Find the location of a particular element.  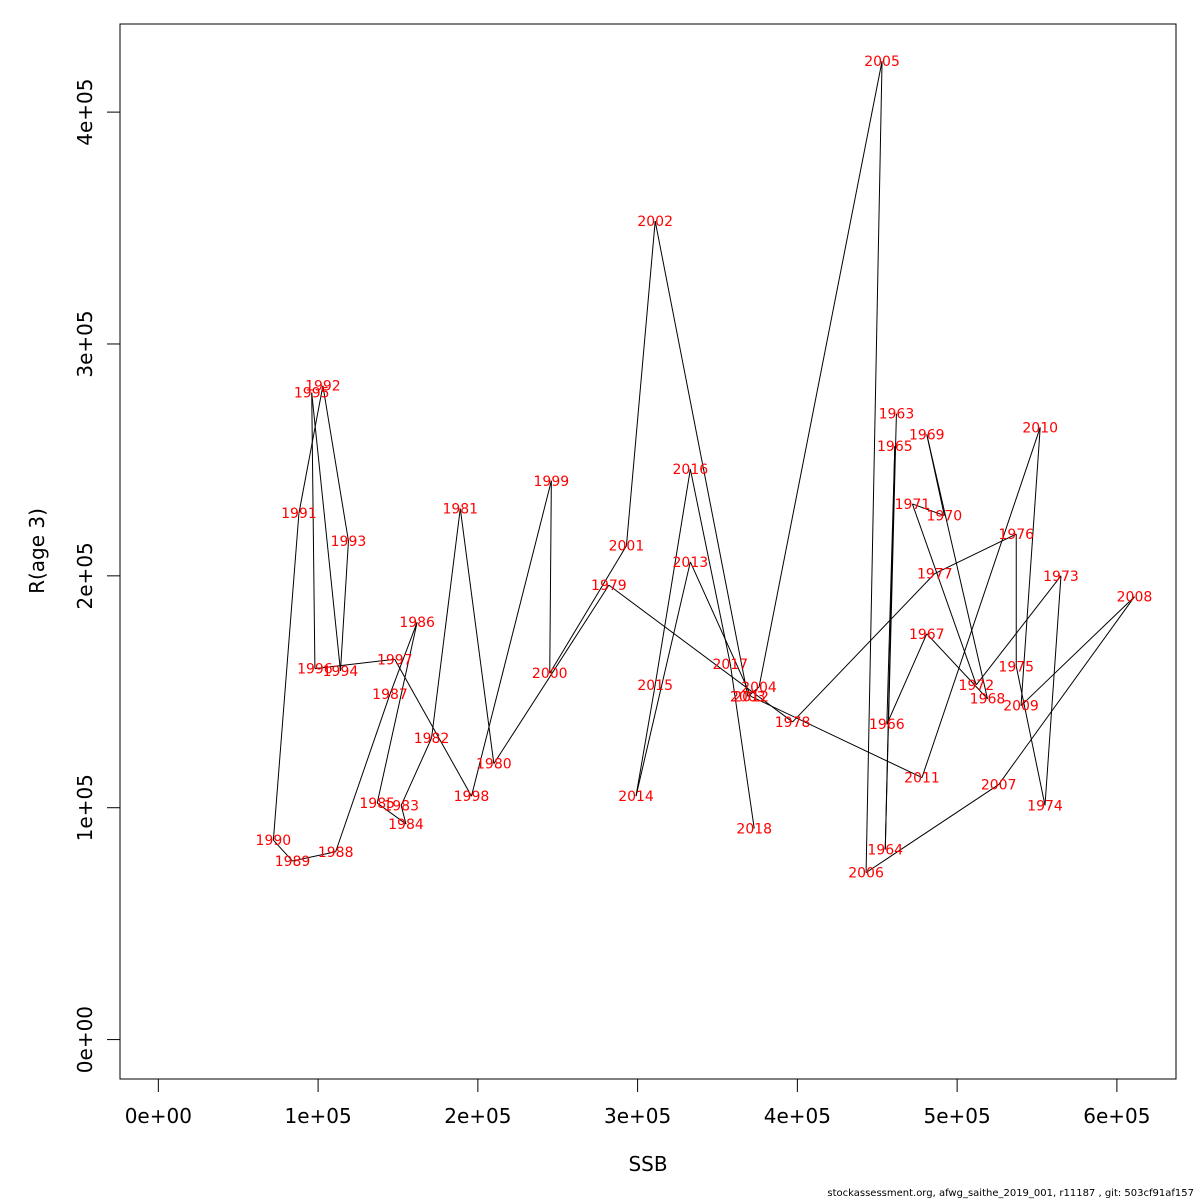

x-tick-label: 6e+05 is located at coordinates (1116, 1116).